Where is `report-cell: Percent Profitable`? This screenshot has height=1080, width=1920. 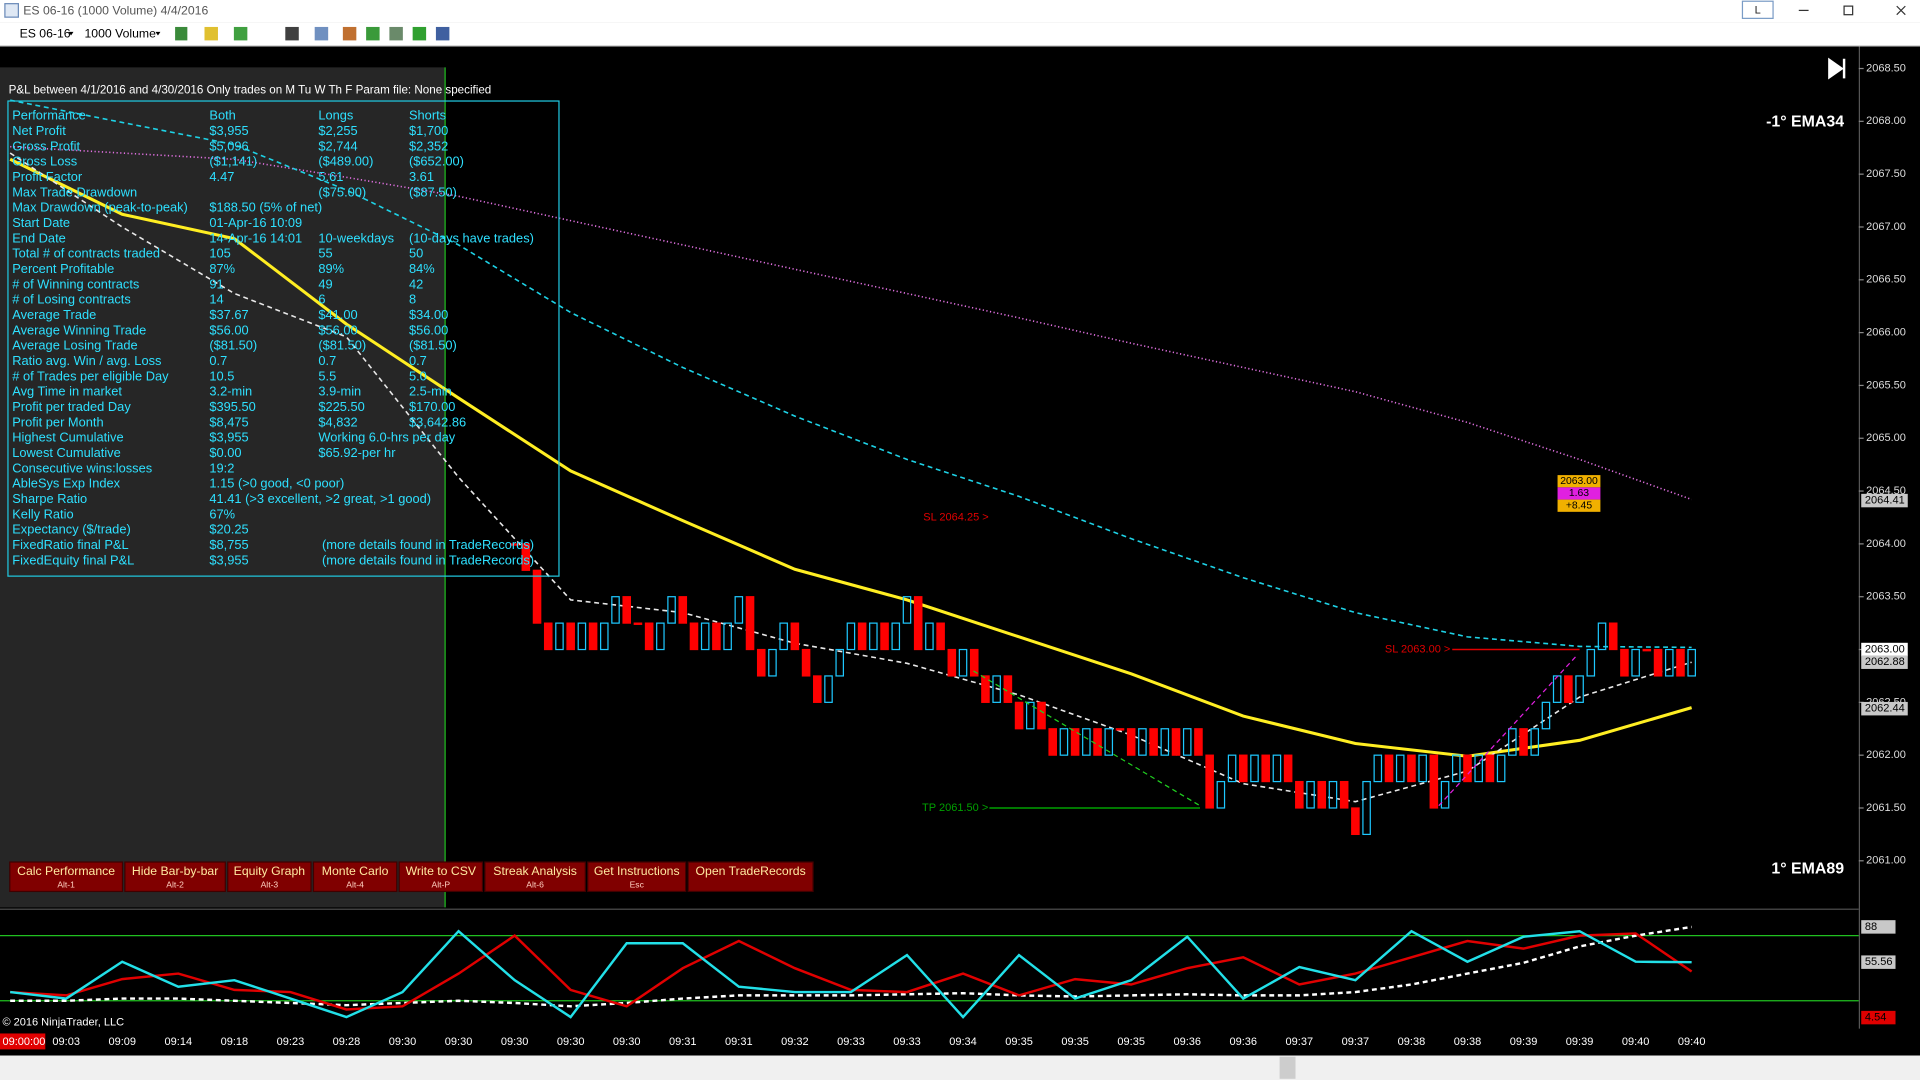 report-cell: Percent Profitable is located at coordinates (63, 268).